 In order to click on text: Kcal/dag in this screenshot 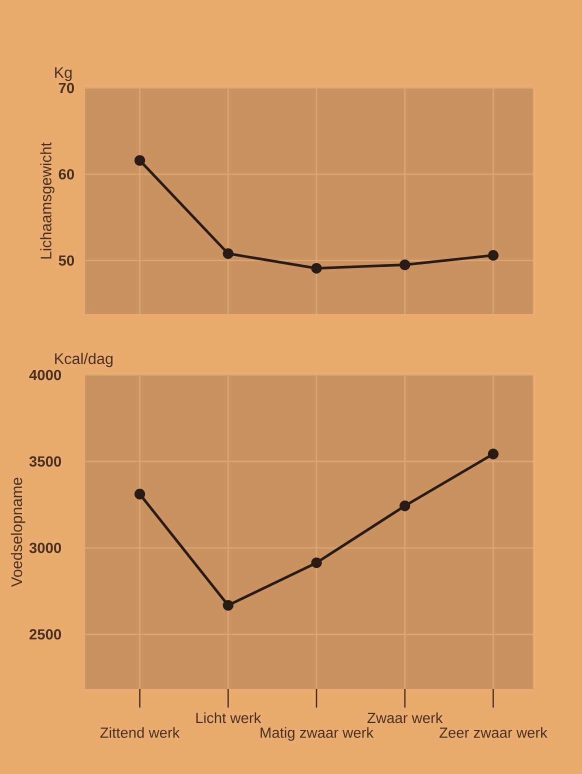, I will do `click(84, 360)`.